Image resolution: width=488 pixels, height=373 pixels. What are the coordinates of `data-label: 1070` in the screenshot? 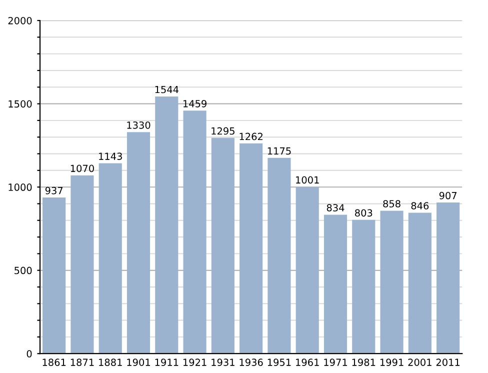 It's located at (82, 168).